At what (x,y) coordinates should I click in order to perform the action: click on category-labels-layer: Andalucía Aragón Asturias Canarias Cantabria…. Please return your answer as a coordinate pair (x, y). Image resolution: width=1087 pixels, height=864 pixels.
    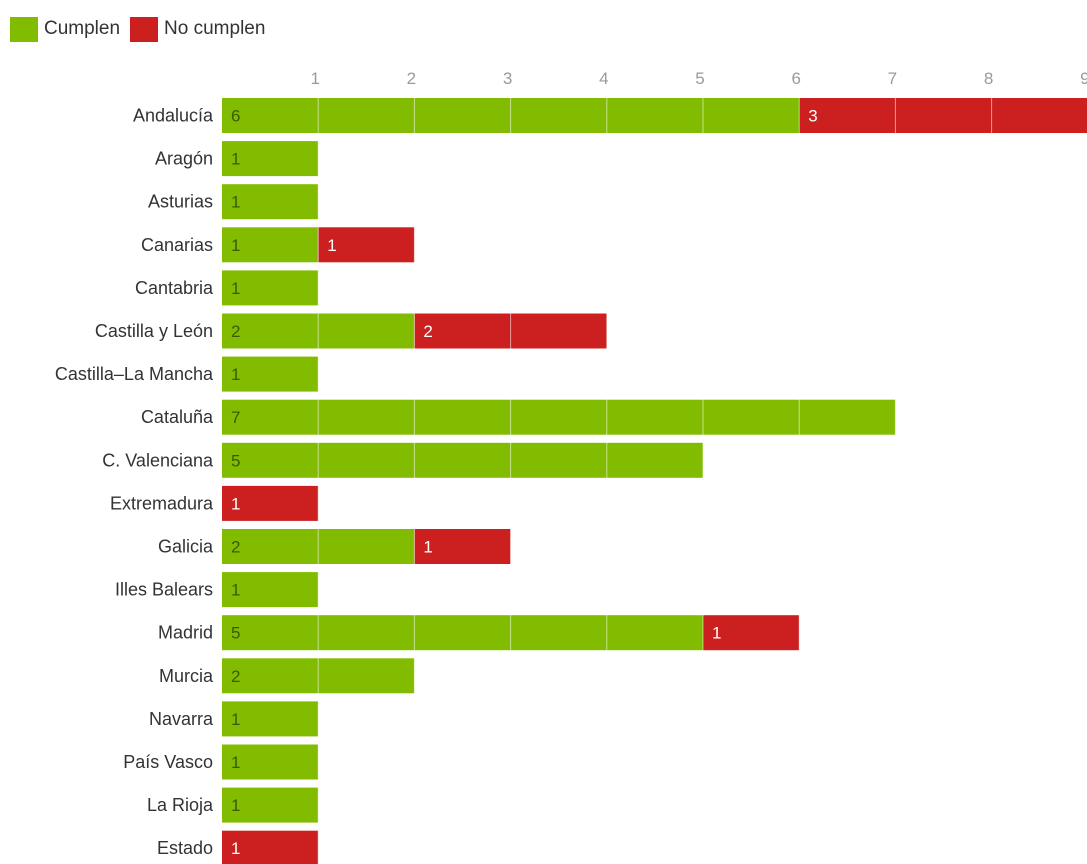
    Looking at the image, I should click on (134, 482).